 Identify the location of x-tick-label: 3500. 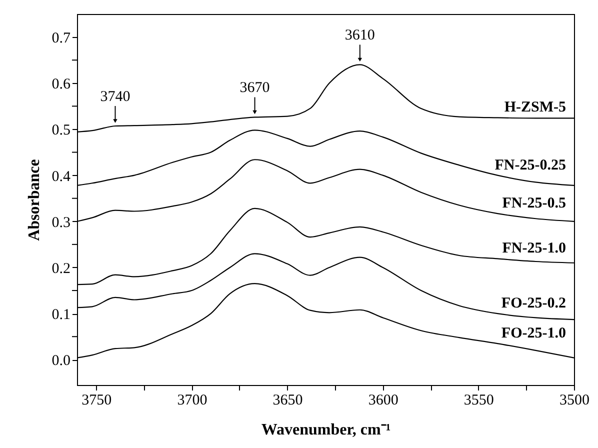
(575, 400).